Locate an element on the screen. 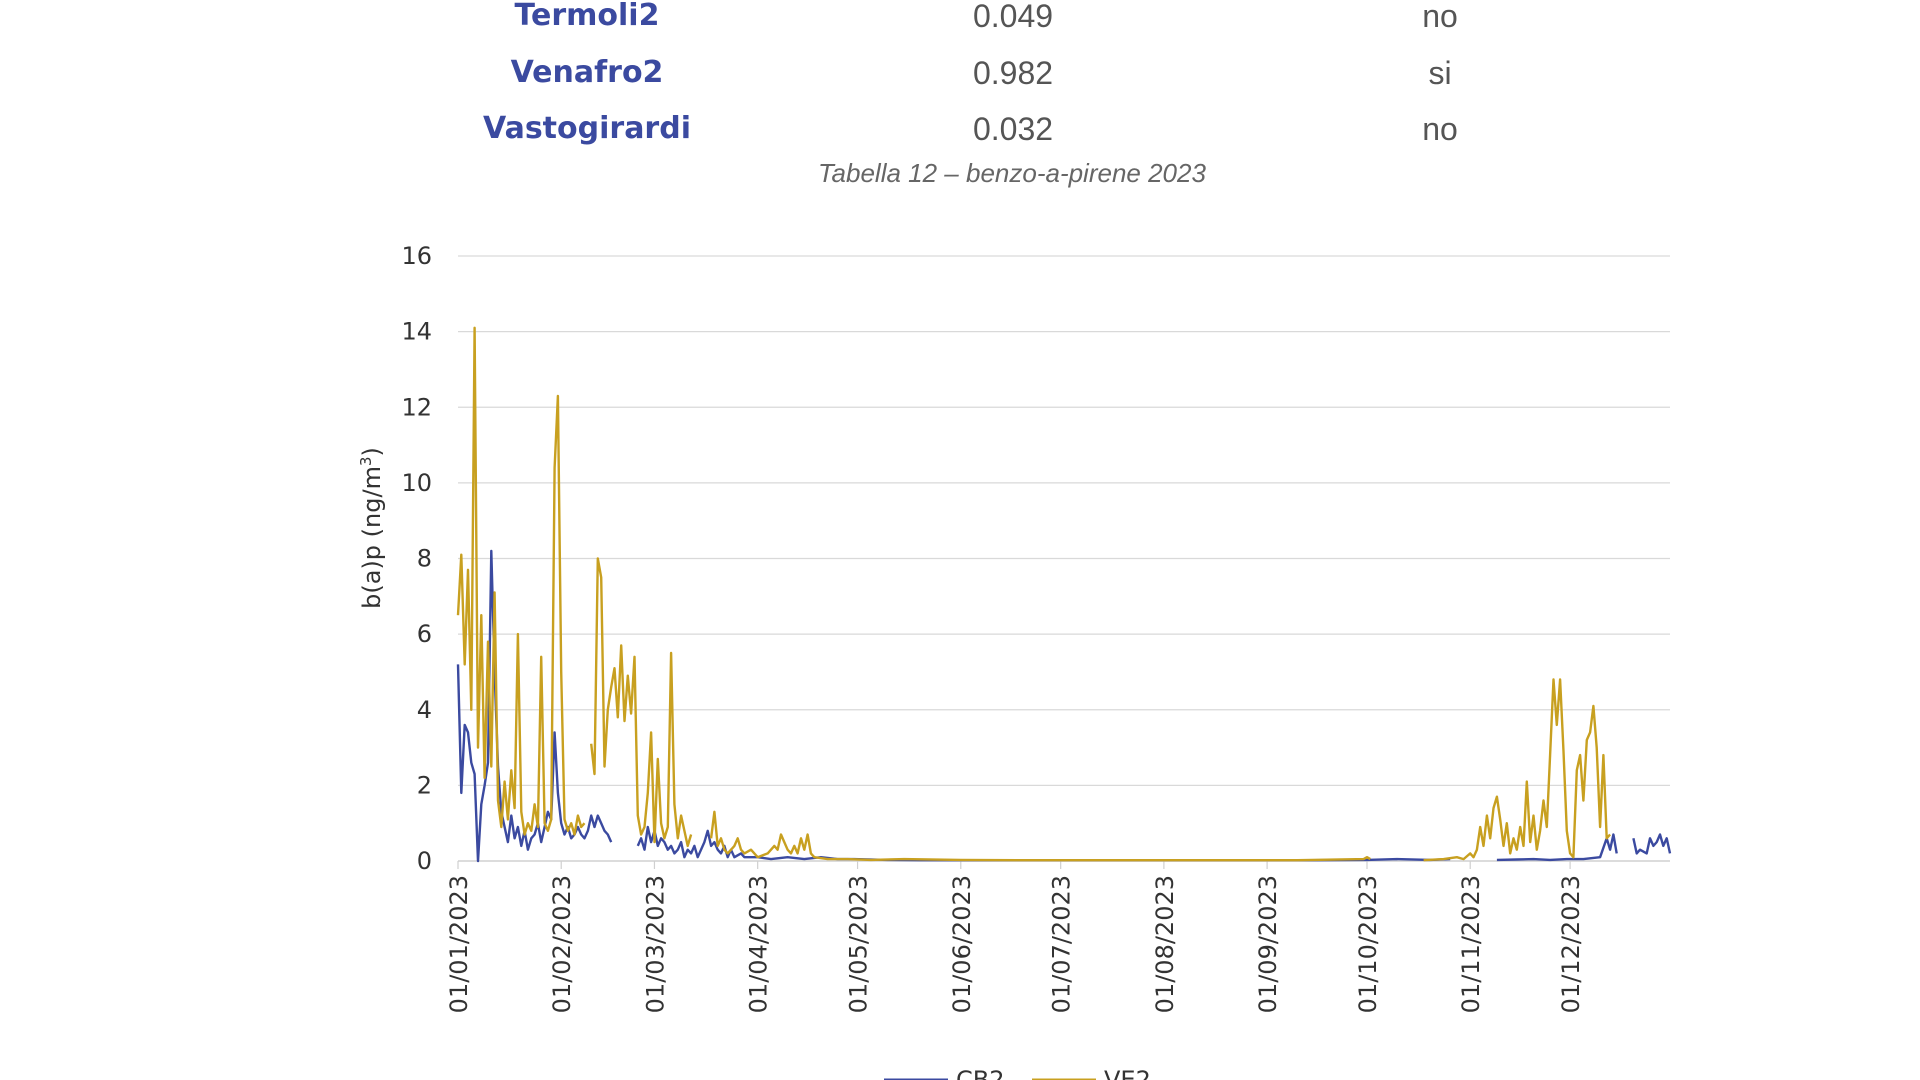 This screenshot has height=1080, width=1920. table-caption: Tabella 12 – benzo-a-pirene 2023 is located at coordinates (1012, 173).